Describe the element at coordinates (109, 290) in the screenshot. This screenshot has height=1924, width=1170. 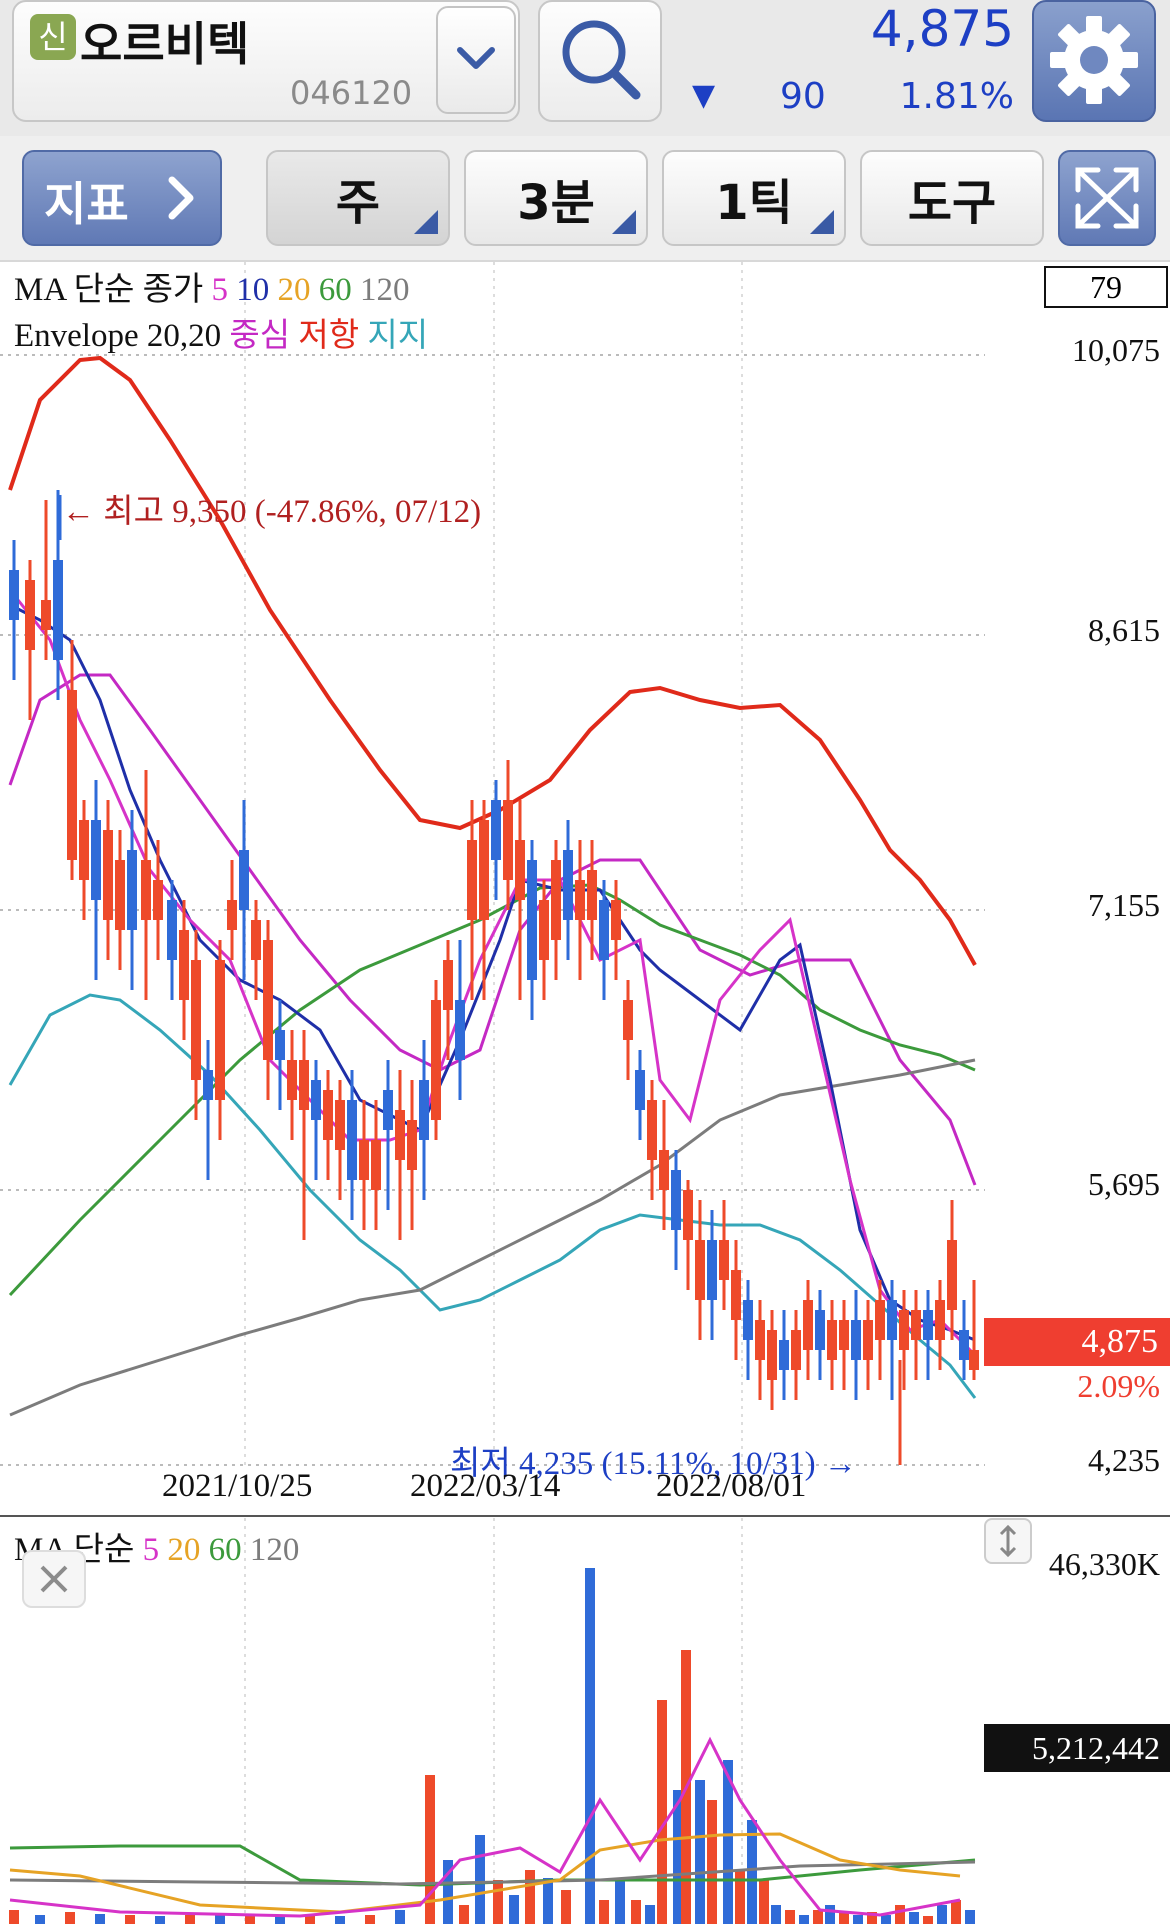
I see `ma-legend-title: MA 단순 종가` at that location.